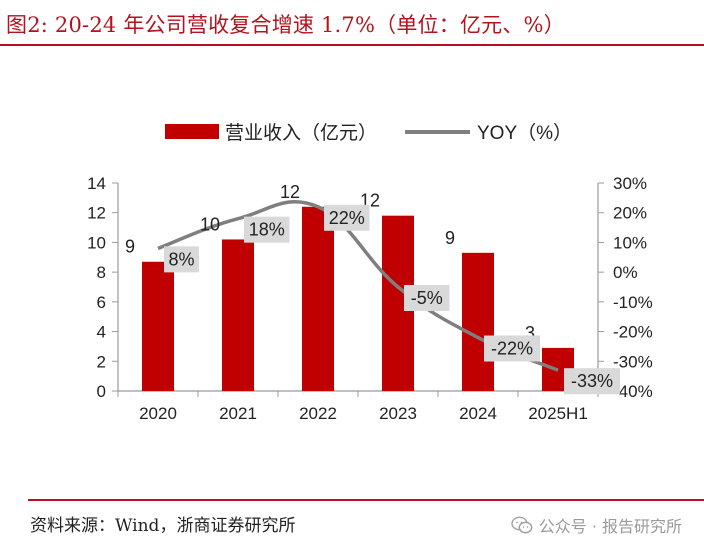  I want to click on title-divider, so click(352, 45).